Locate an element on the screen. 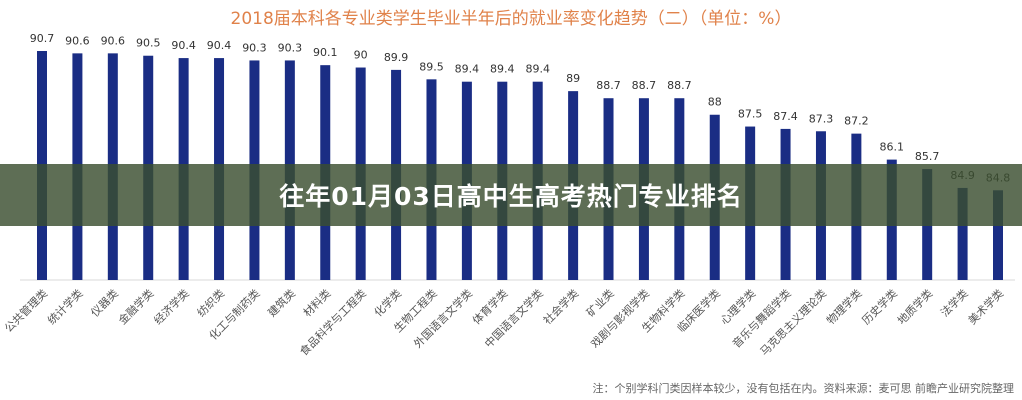 Image resolution: width=1022 pixels, height=400 pixels. footnote: 注：个别学科门类因样本较少，没有包括在内。资料来源：麦可思 前瞻产业研究院整理 is located at coordinates (803, 388).